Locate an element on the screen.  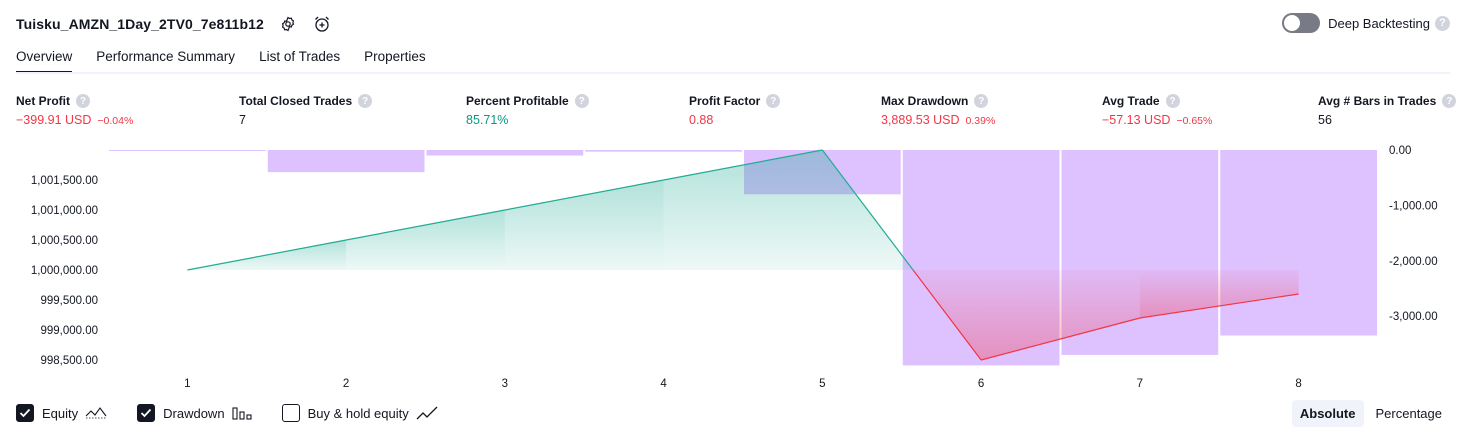
legend-equity: Equity is located at coordinates (61, 413).